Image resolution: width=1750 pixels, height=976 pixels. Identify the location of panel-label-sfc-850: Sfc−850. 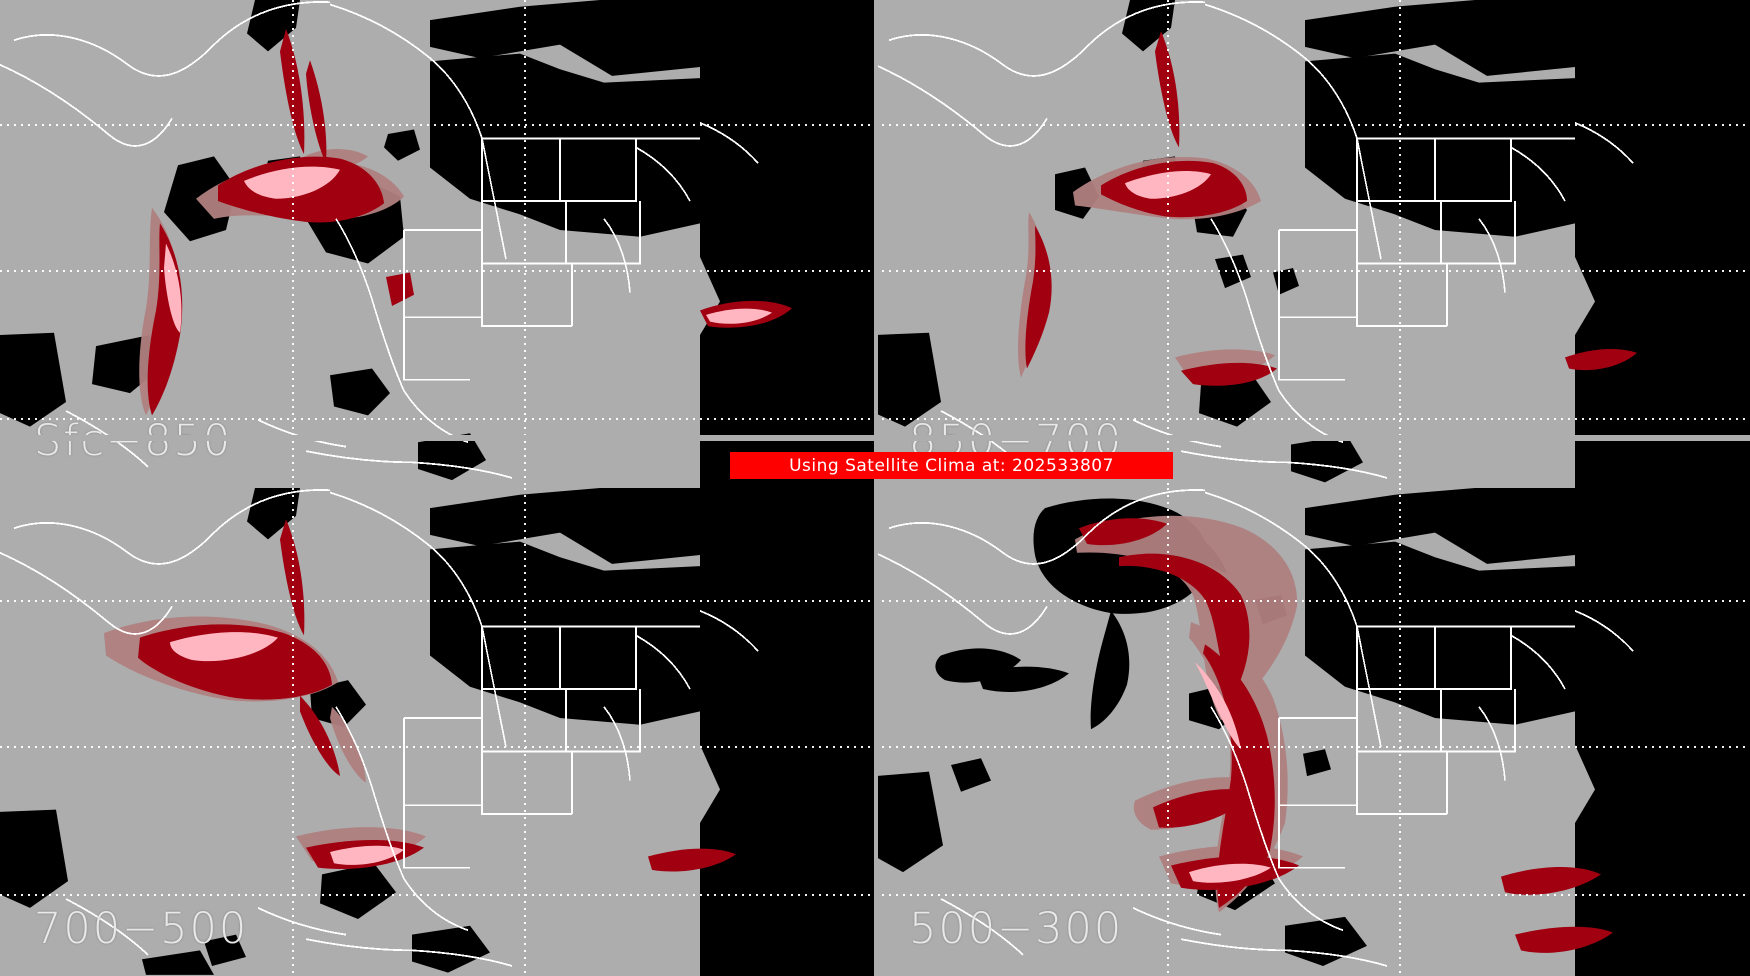
(133, 441).